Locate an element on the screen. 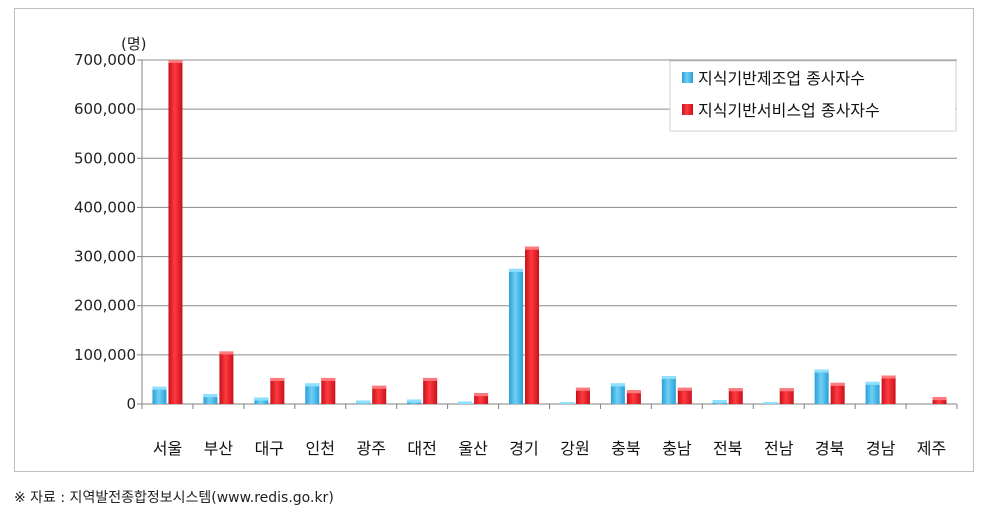  y-unit-label: (명) is located at coordinates (134, 44).